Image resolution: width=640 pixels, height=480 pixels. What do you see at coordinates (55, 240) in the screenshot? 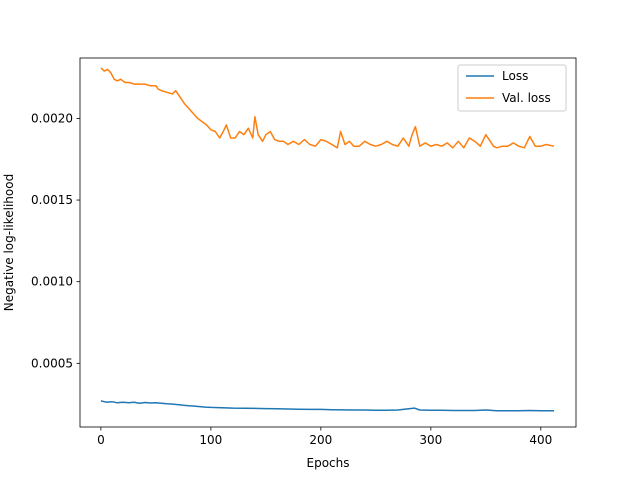
I see `y-axis-ticks: 0.0005 0.0010 0.0015 0.0020` at bounding box center [55, 240].